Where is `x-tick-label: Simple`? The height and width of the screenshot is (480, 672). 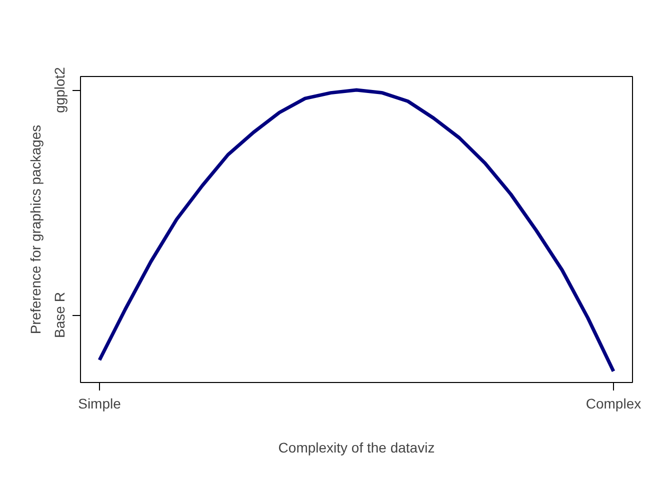 x-tick-label: Simple is located at coordinates (100, 404).